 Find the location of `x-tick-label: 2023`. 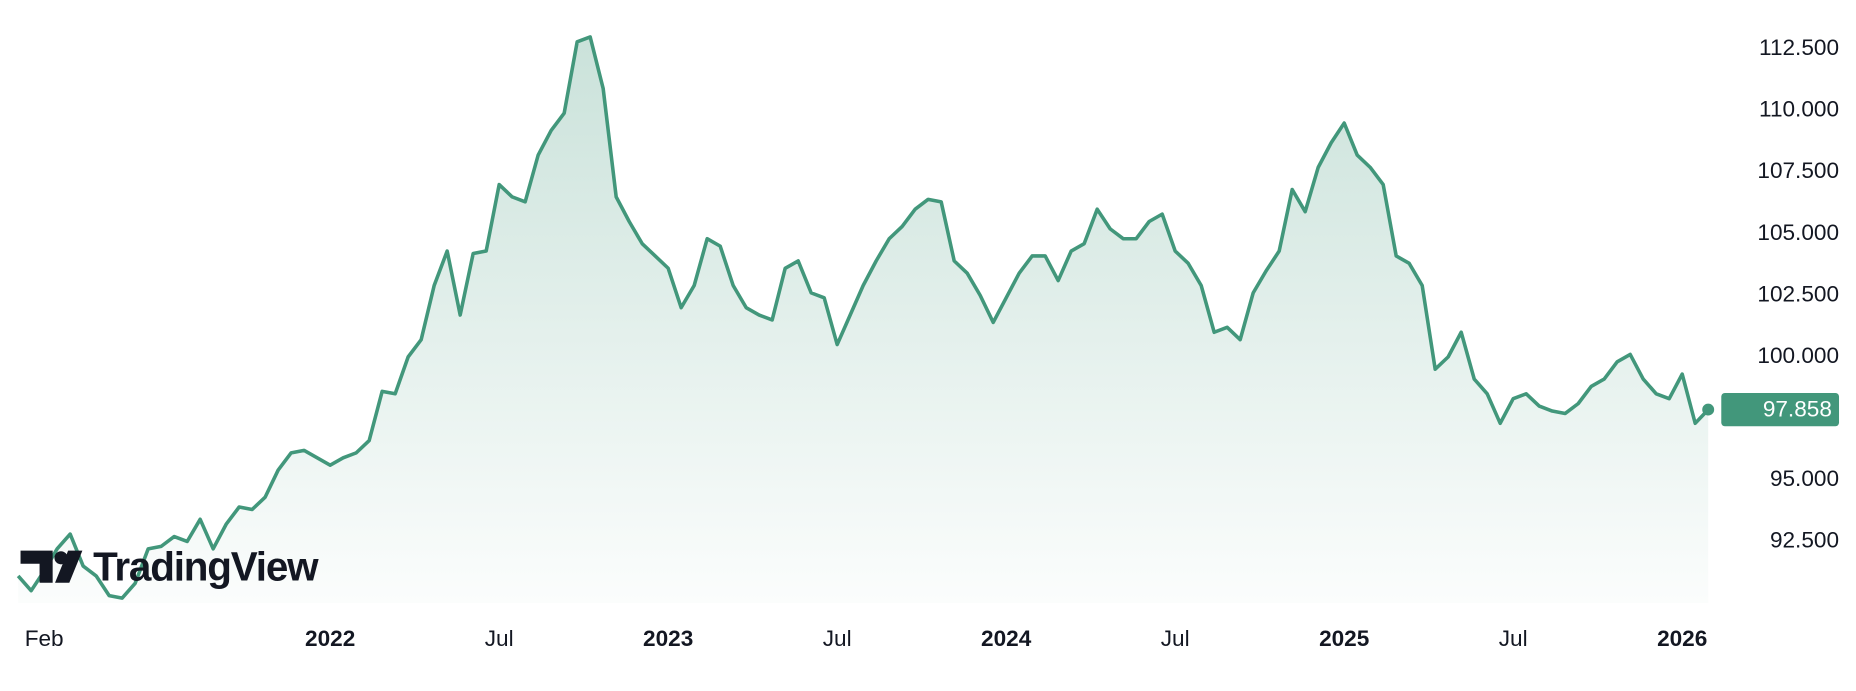

x-tick-label: 2023 is located at coordinates (668, 638).